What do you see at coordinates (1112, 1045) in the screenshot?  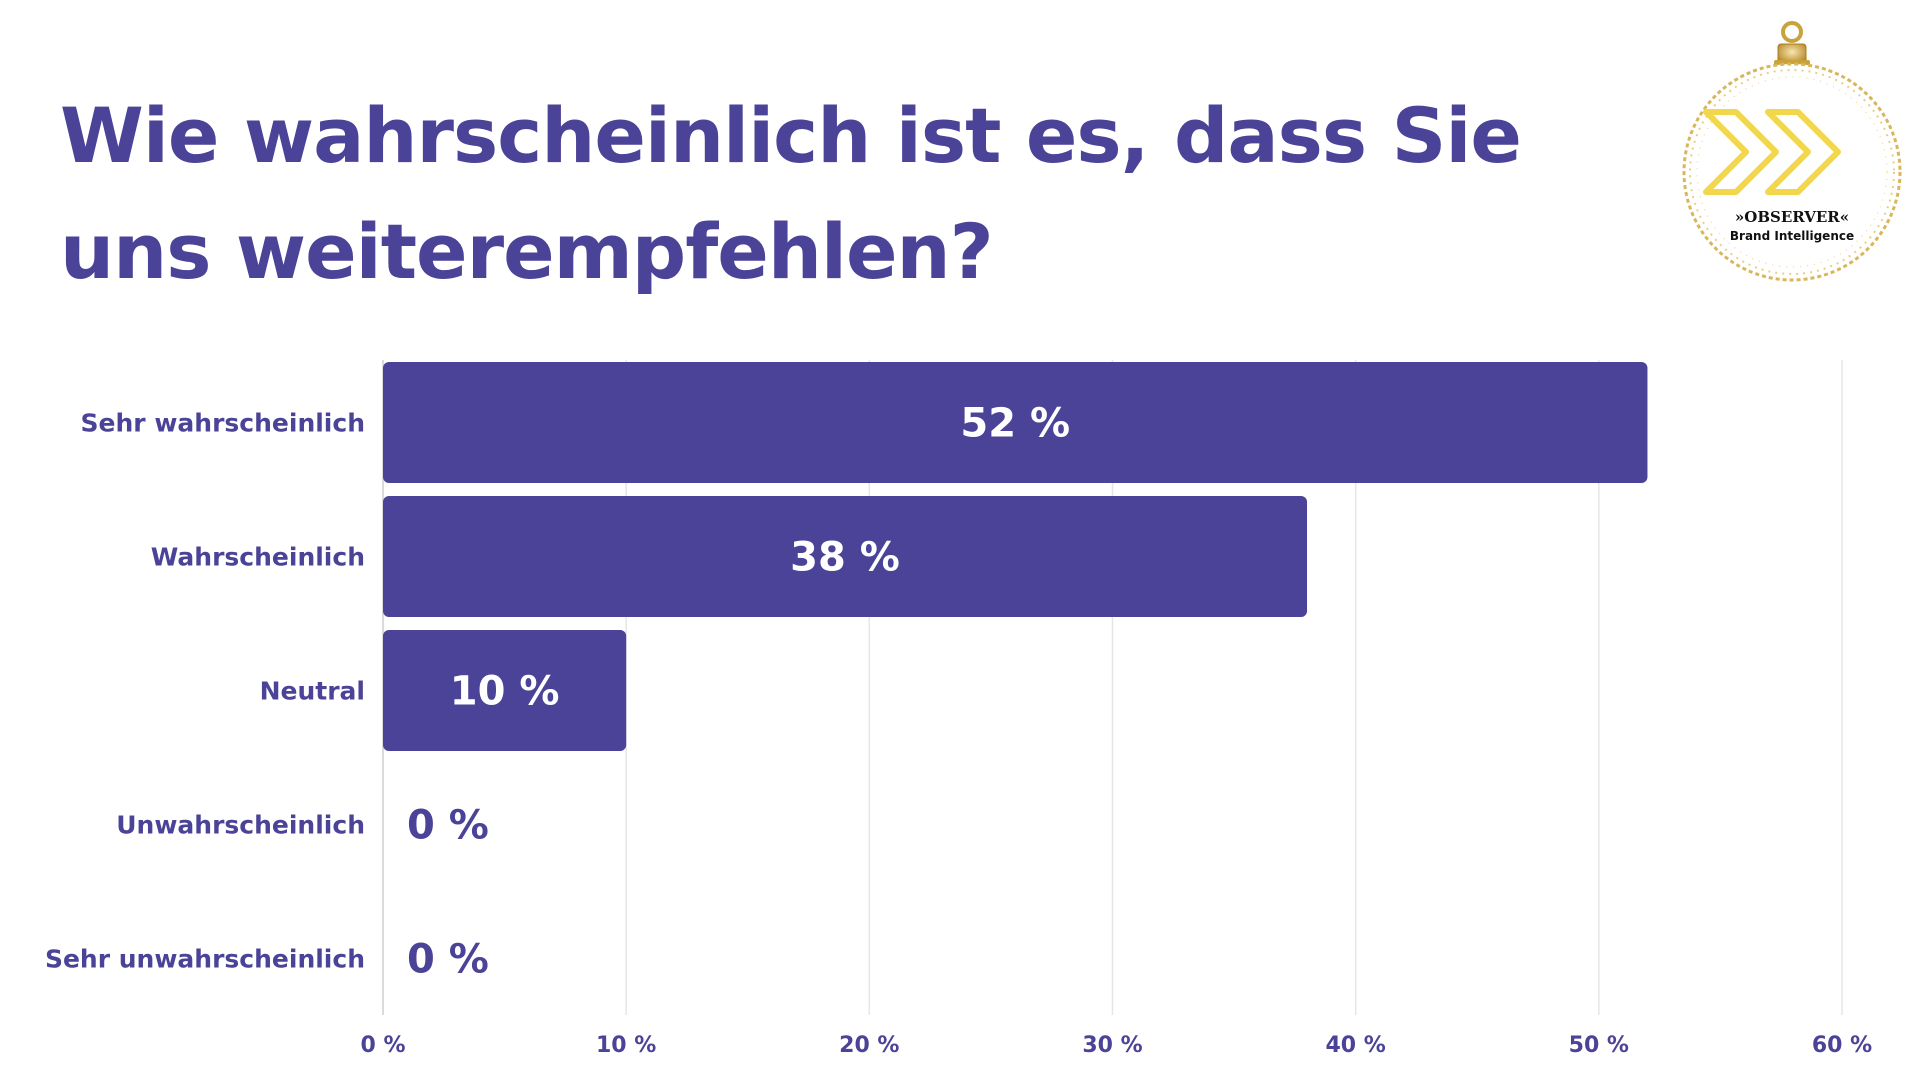 I see `x-tick-label: 30 %` at bounding box center [1112, 1045].